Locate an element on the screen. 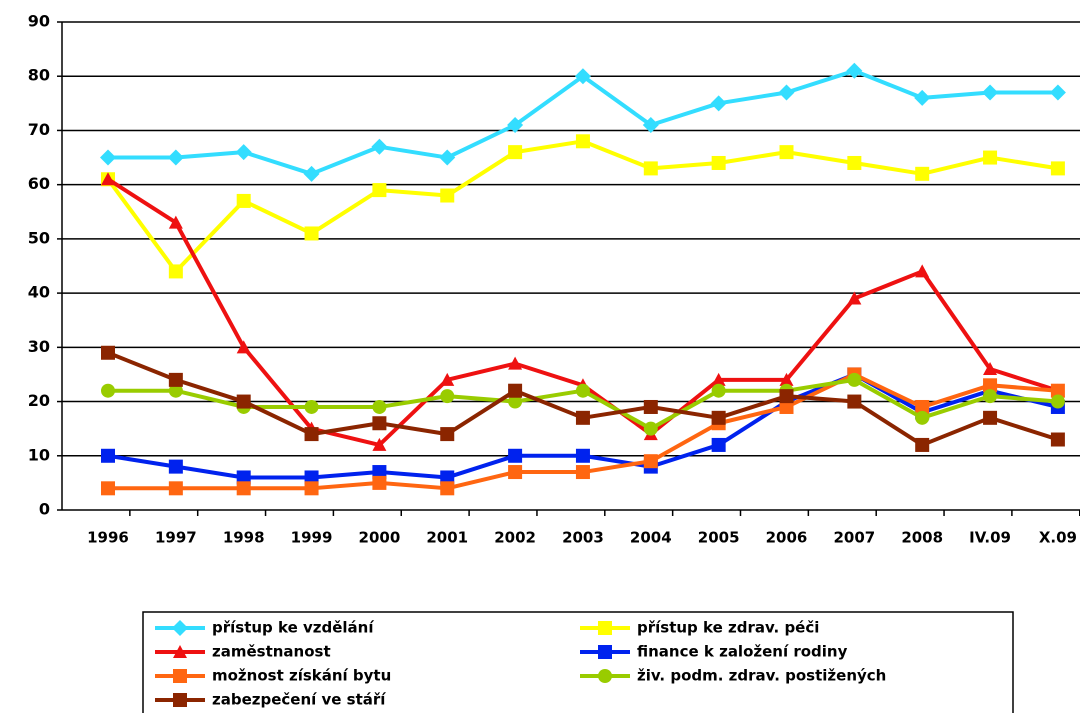  y-tick-label: 10 is located at coordinates (39, 454).